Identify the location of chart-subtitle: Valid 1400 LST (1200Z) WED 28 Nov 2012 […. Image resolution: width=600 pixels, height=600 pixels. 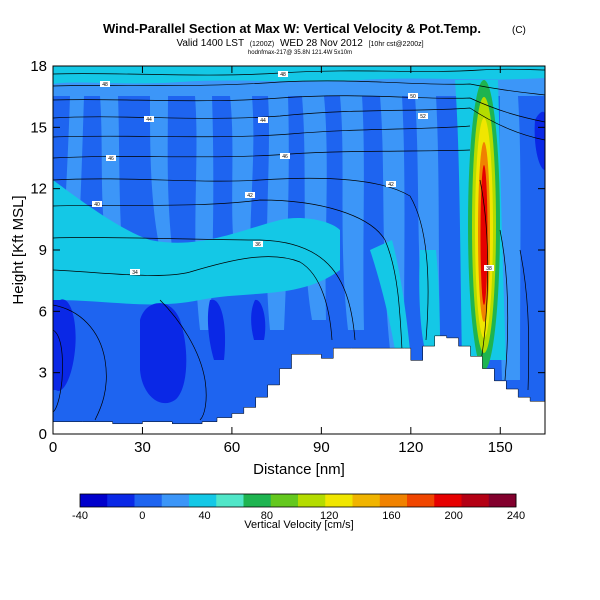
(299, 43).